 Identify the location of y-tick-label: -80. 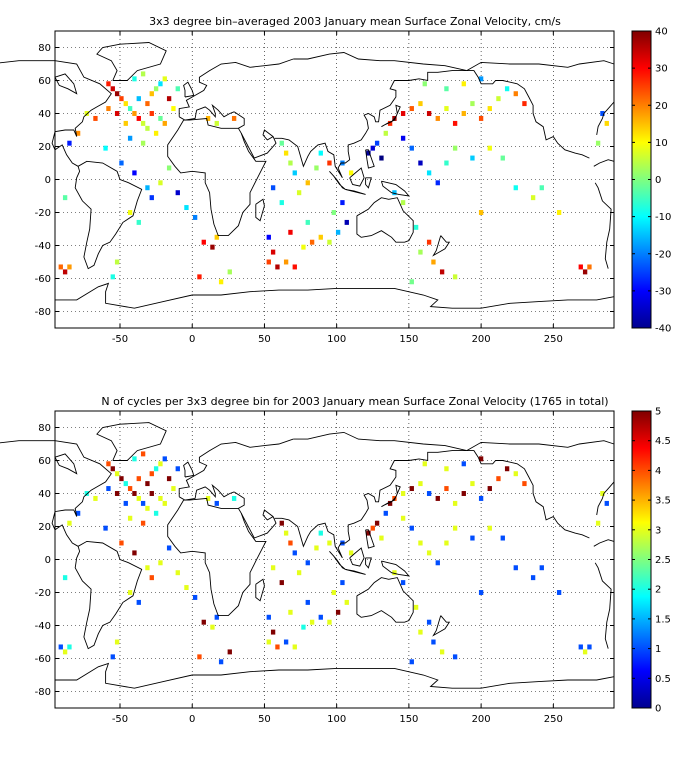
(43, 692).